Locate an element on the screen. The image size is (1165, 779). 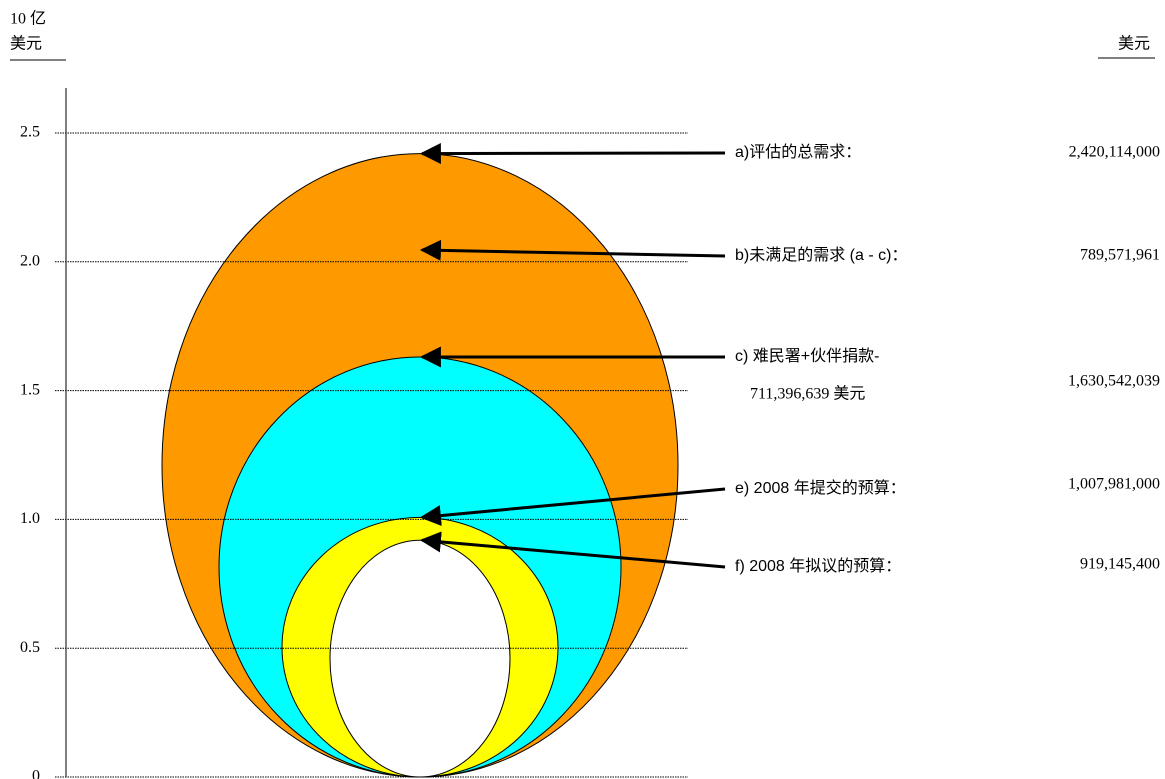
y-tick-label: 2.5 is located at coordinates (30, 132).